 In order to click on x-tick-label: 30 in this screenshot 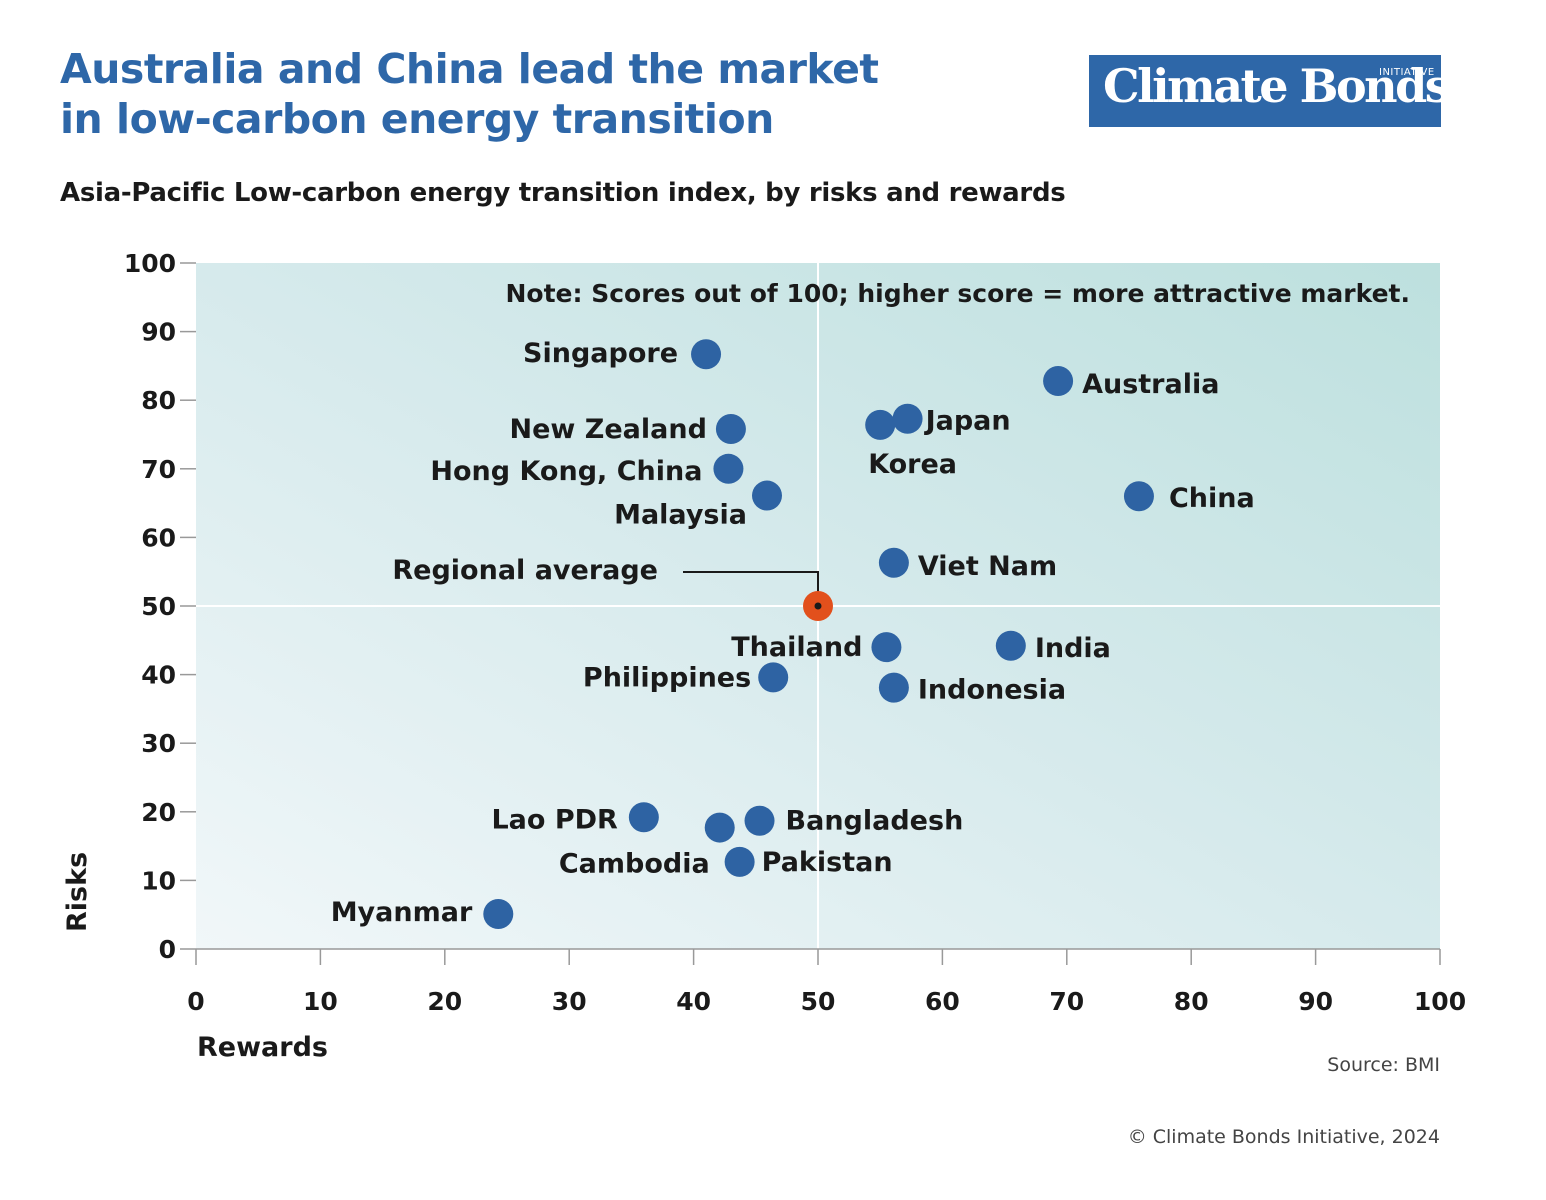, I will do `click(569, 1001)`.